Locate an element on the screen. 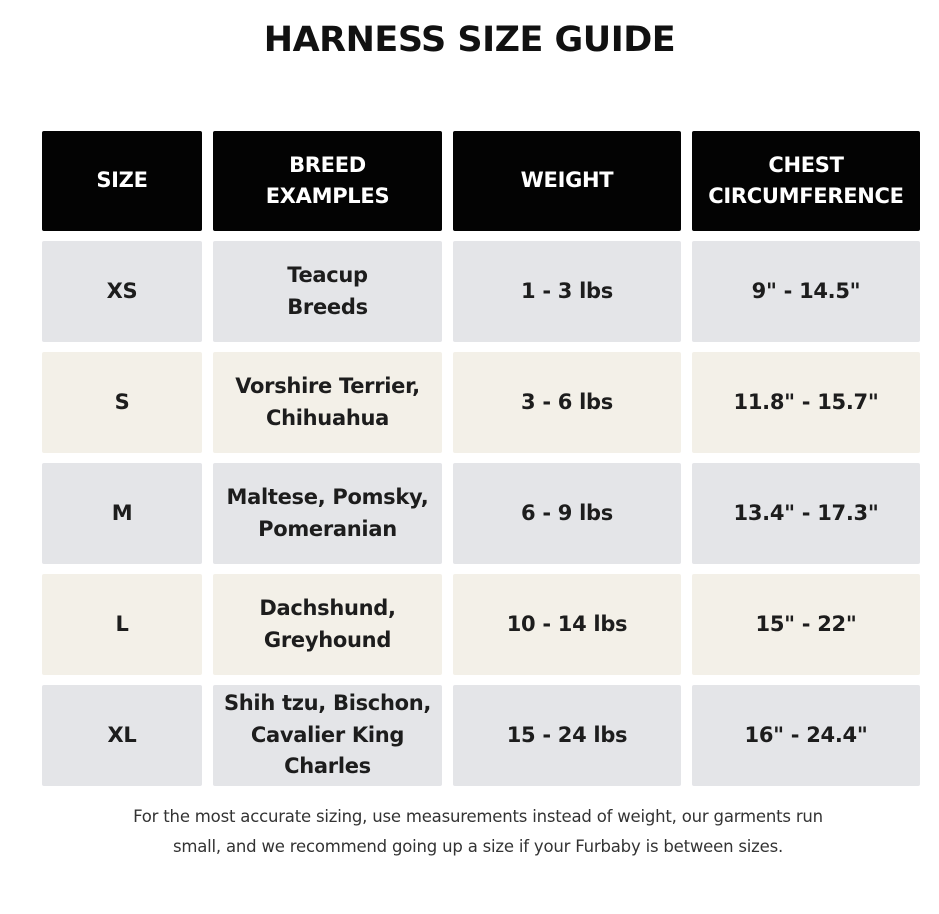 The width and height of the screenshot is (939, 914). table-cell-chest-text: 9" - 14.5" is located at coordinates (806, 290).